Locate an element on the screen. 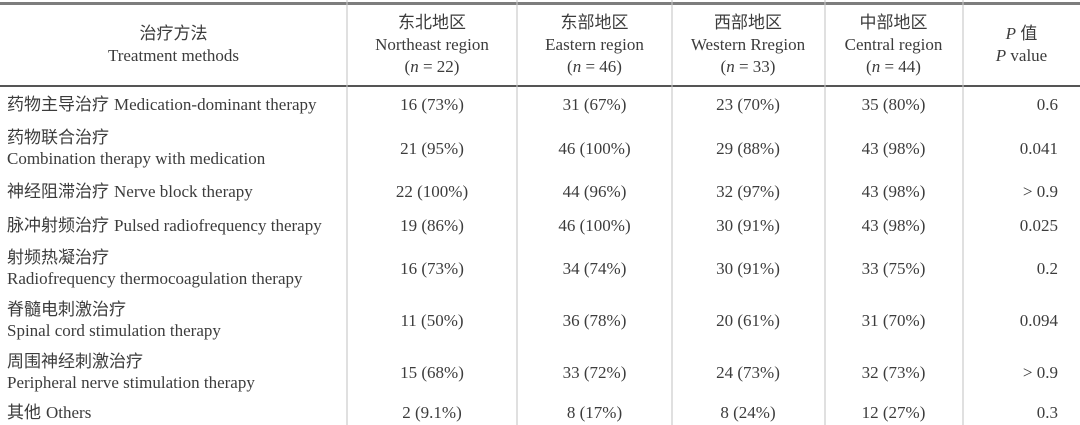 This screenshot has width=1080, height=425. header-northeast-en: Northeast region is located at coordinates (432, 44).